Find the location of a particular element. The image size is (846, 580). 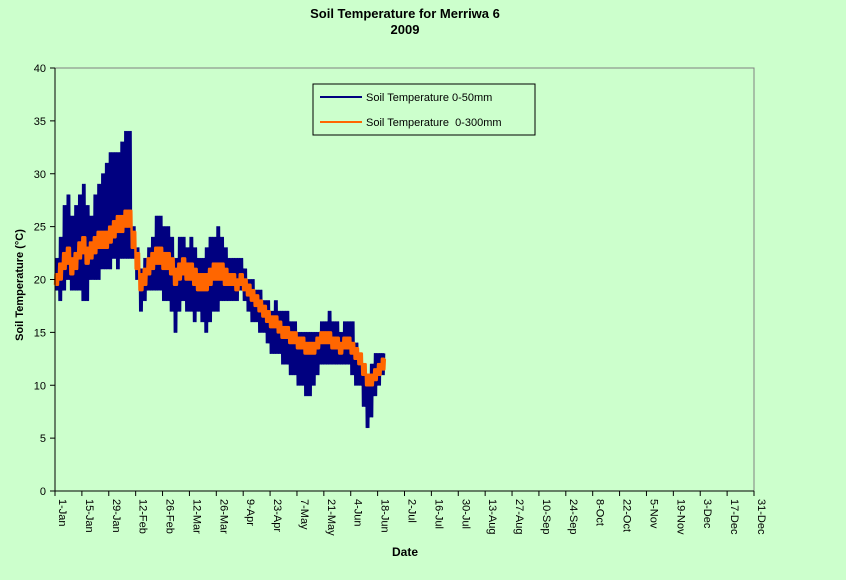

x-tick-label: 24-Sep is located at coordinates (573, 516).